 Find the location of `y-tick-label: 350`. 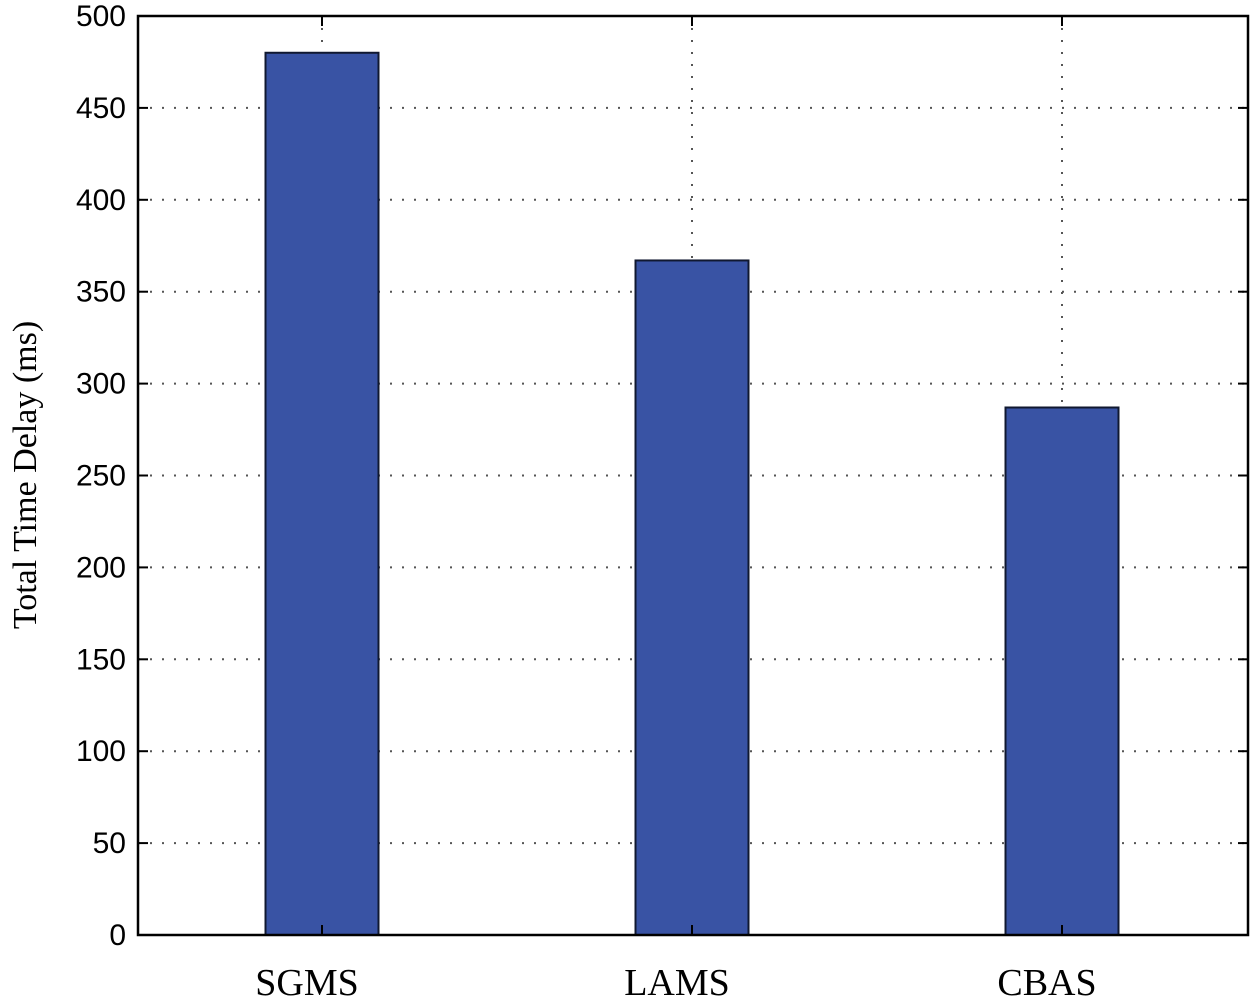

y-tick-label: 350 is located at coordinates (101, 292).